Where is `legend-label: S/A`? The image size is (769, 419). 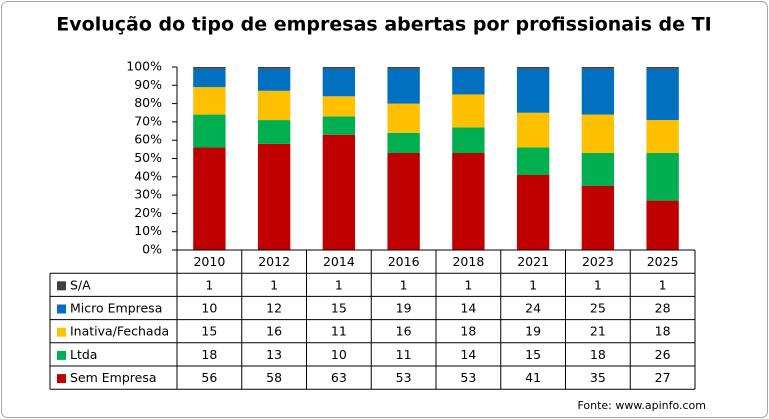
legend-label: S/A is located at coordinates (80, 284).